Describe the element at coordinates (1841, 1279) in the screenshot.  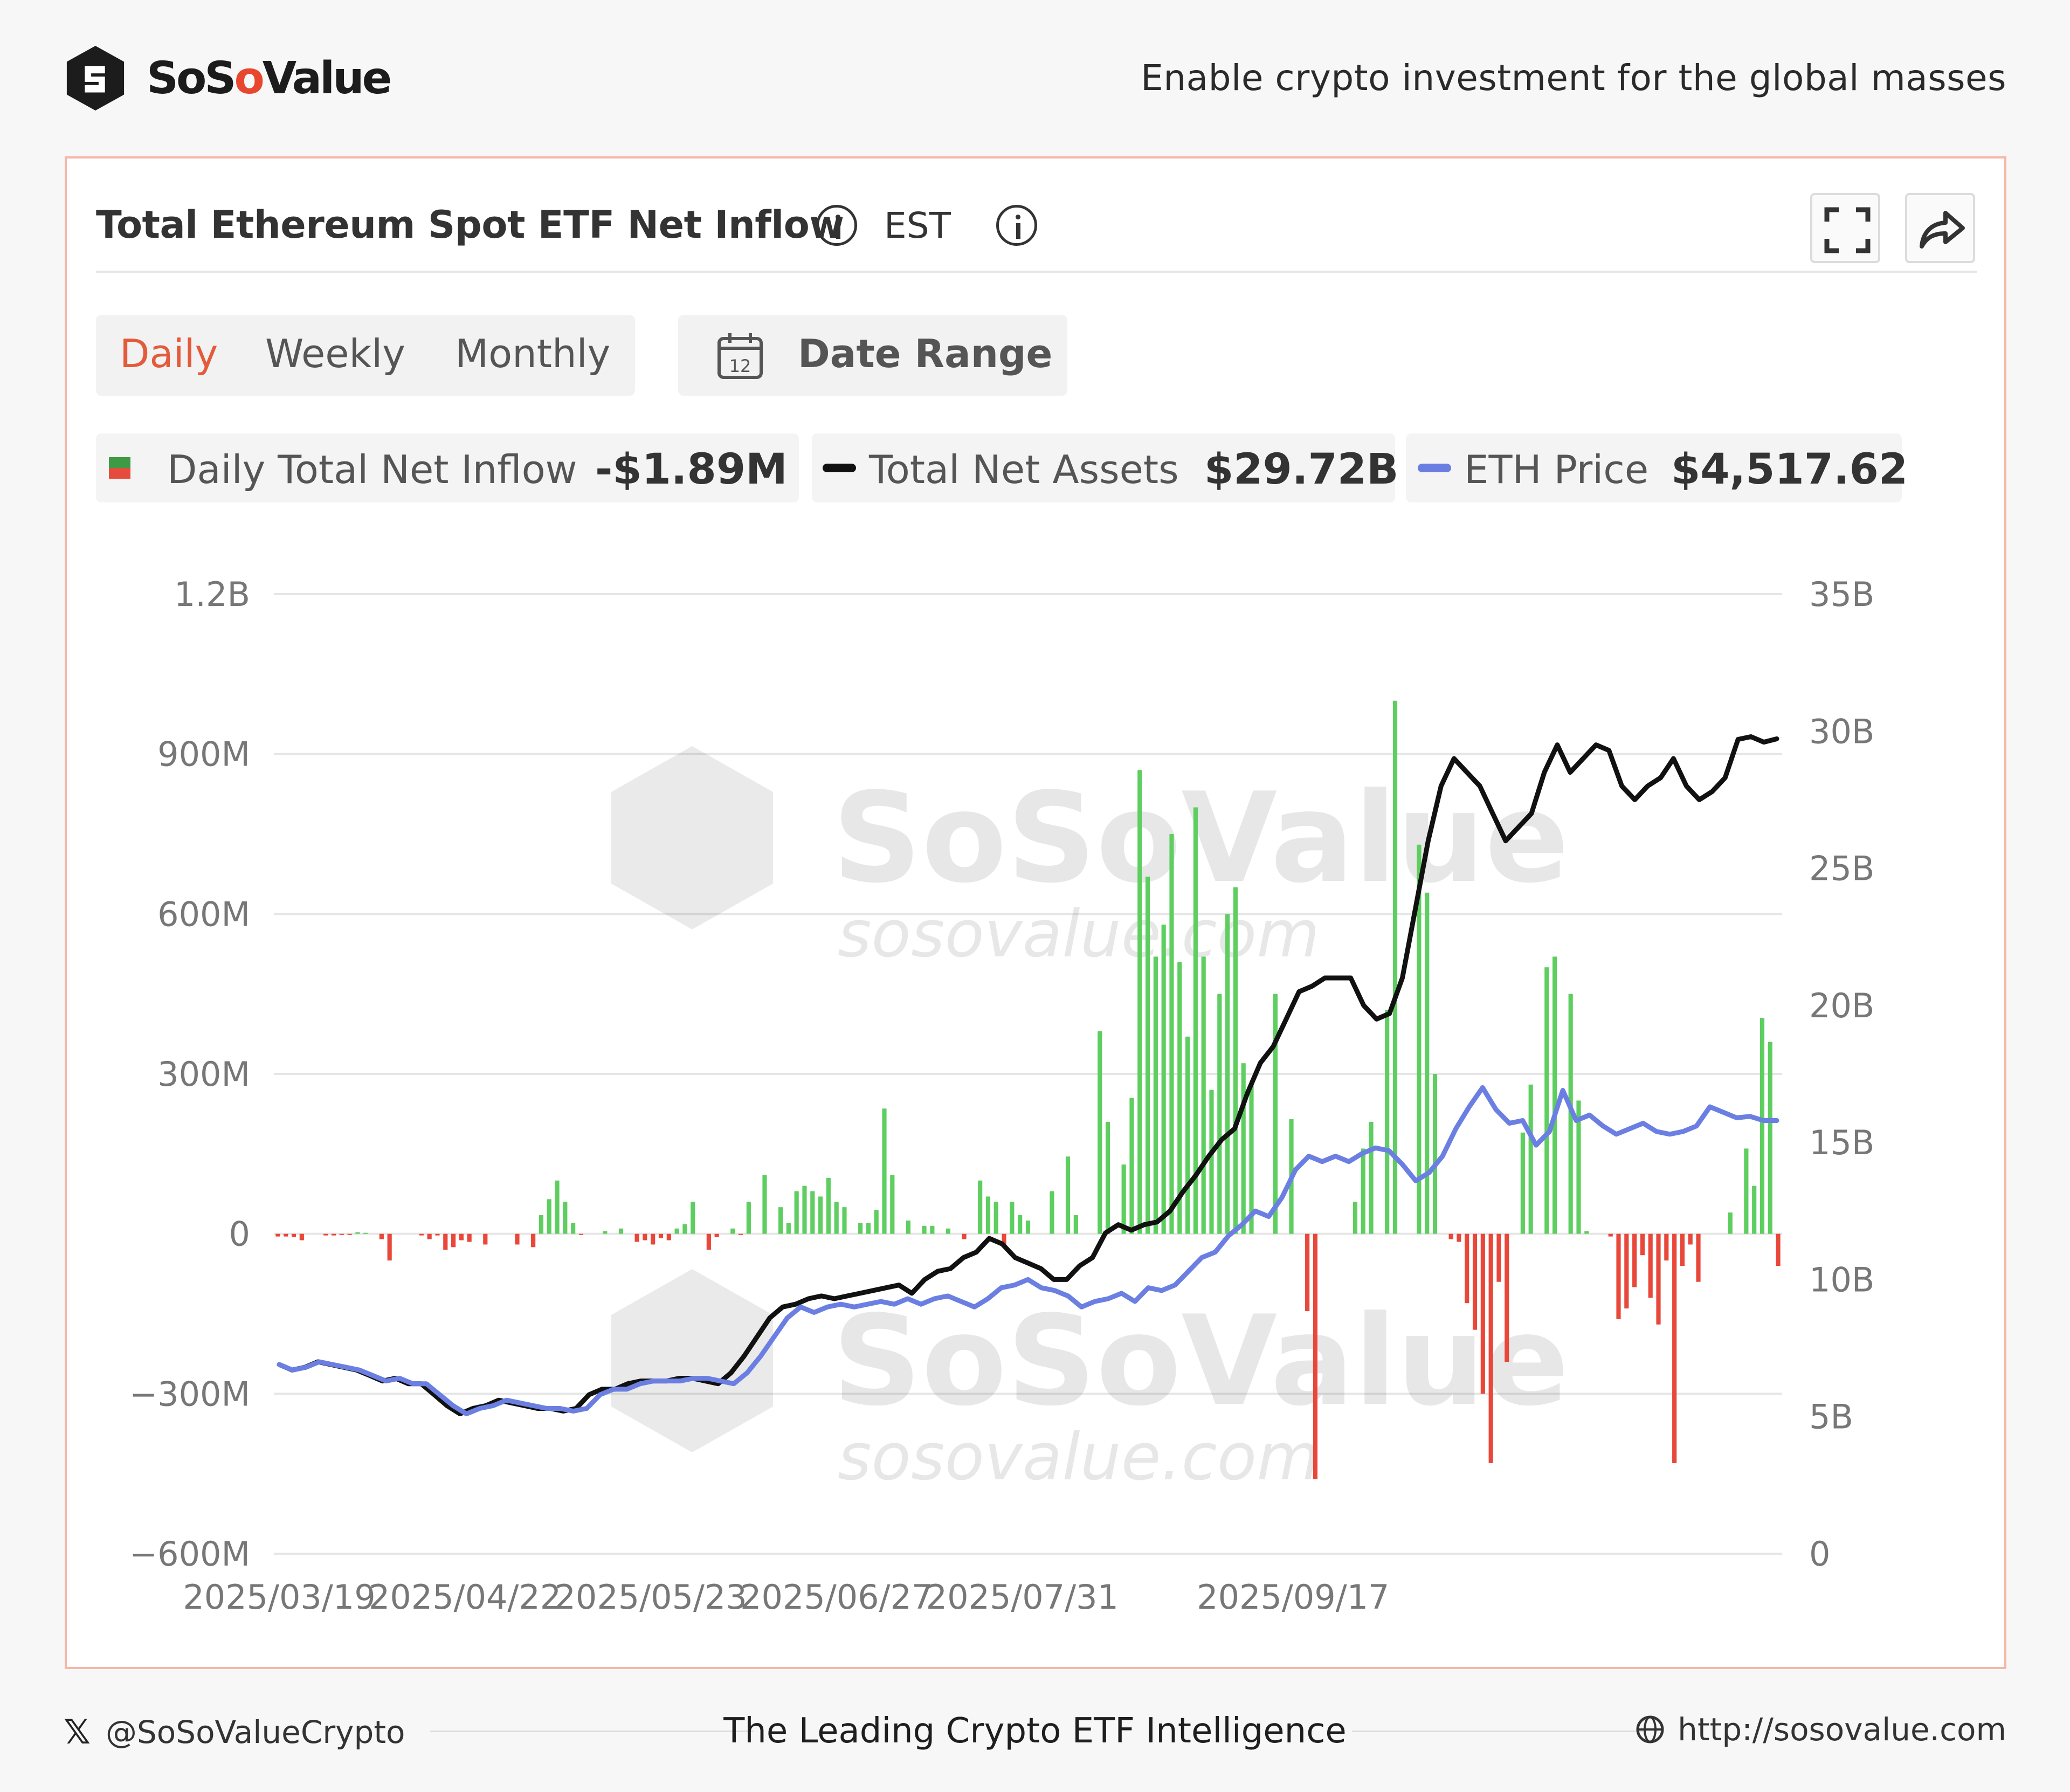
I see `y-right-tick-label: 10B` at that location.